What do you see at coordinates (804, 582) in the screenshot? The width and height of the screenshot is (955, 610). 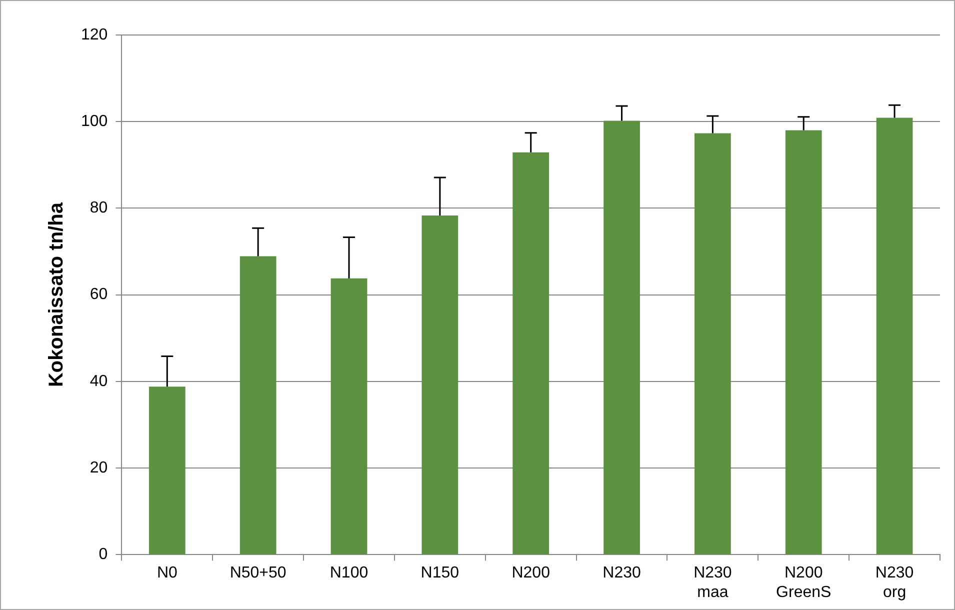 I see `x-tick-label: N200 GreenS` at bounding box center [804, 582].